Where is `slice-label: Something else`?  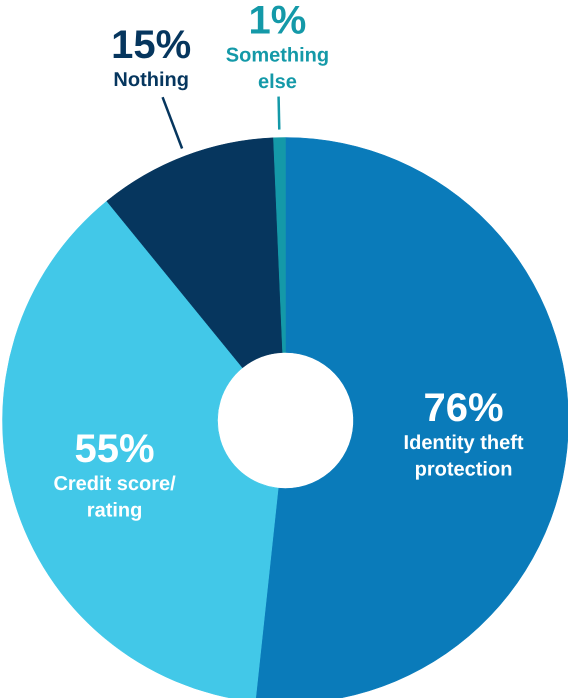 slice-label: Something else is located at coordinates (278, 68).